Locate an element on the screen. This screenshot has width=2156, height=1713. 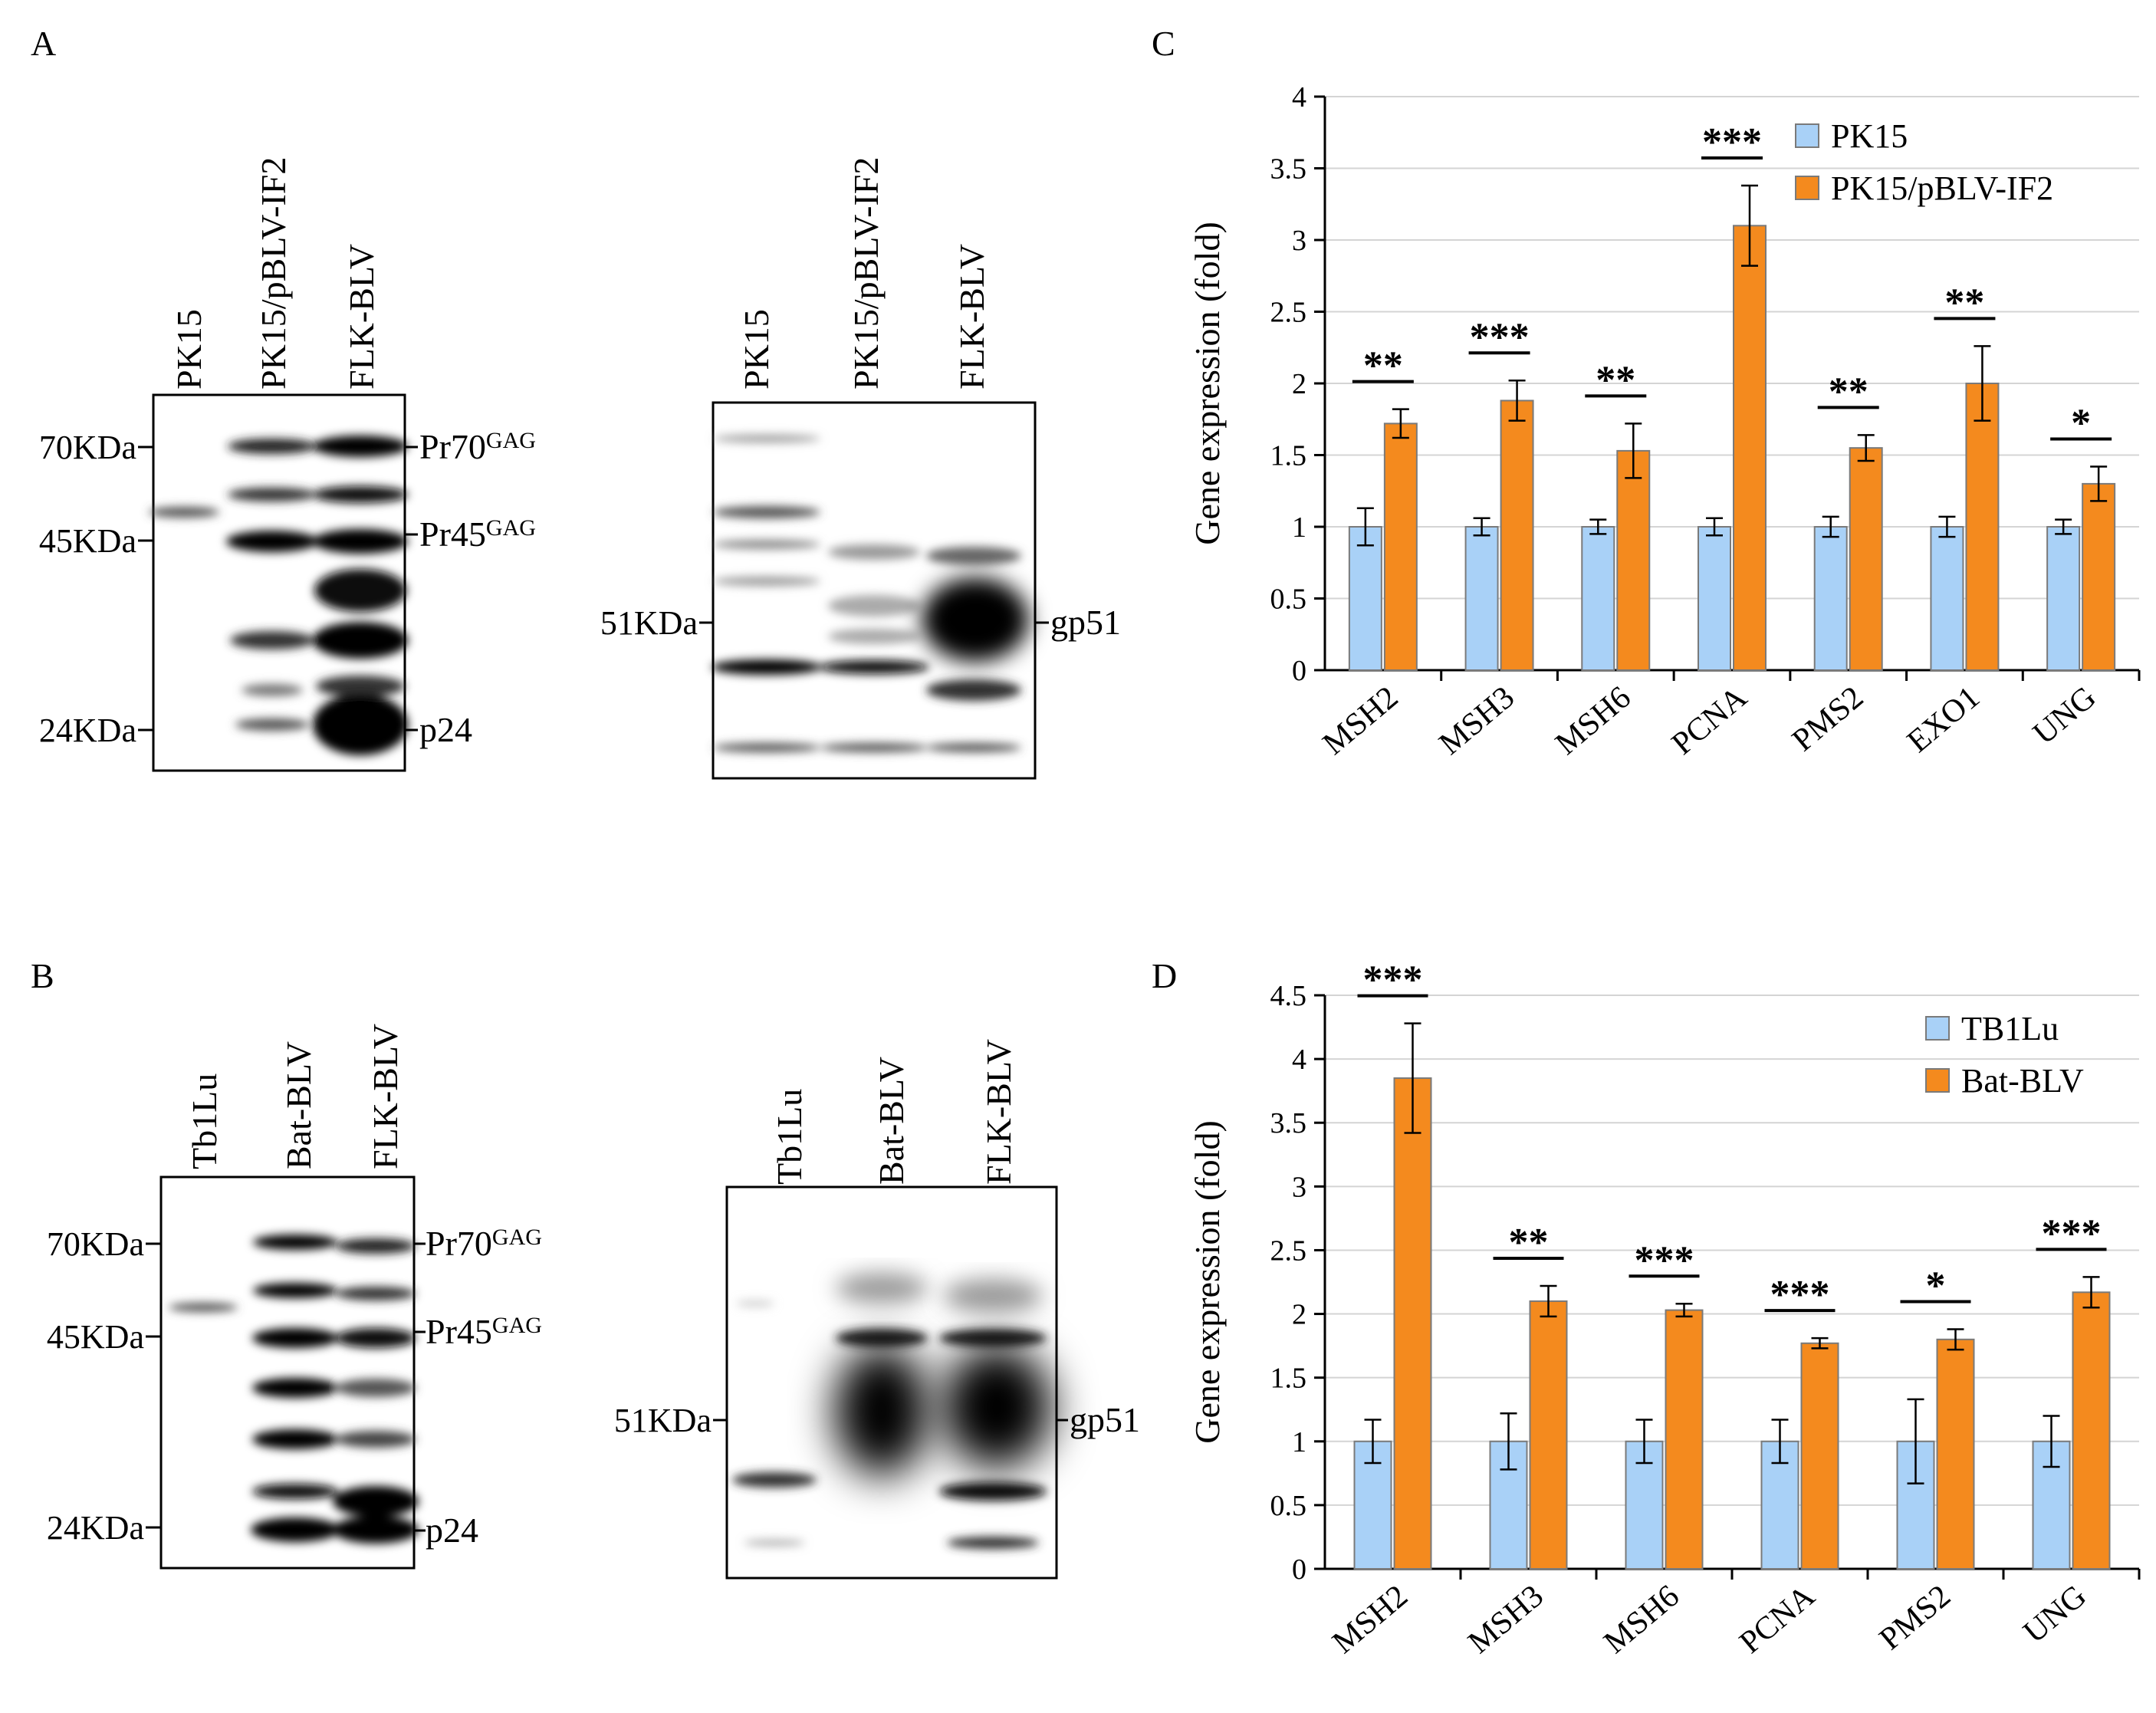
lane-label-bat-blv-gp51: Bat-BLV is located at coordinates (891, 1121).